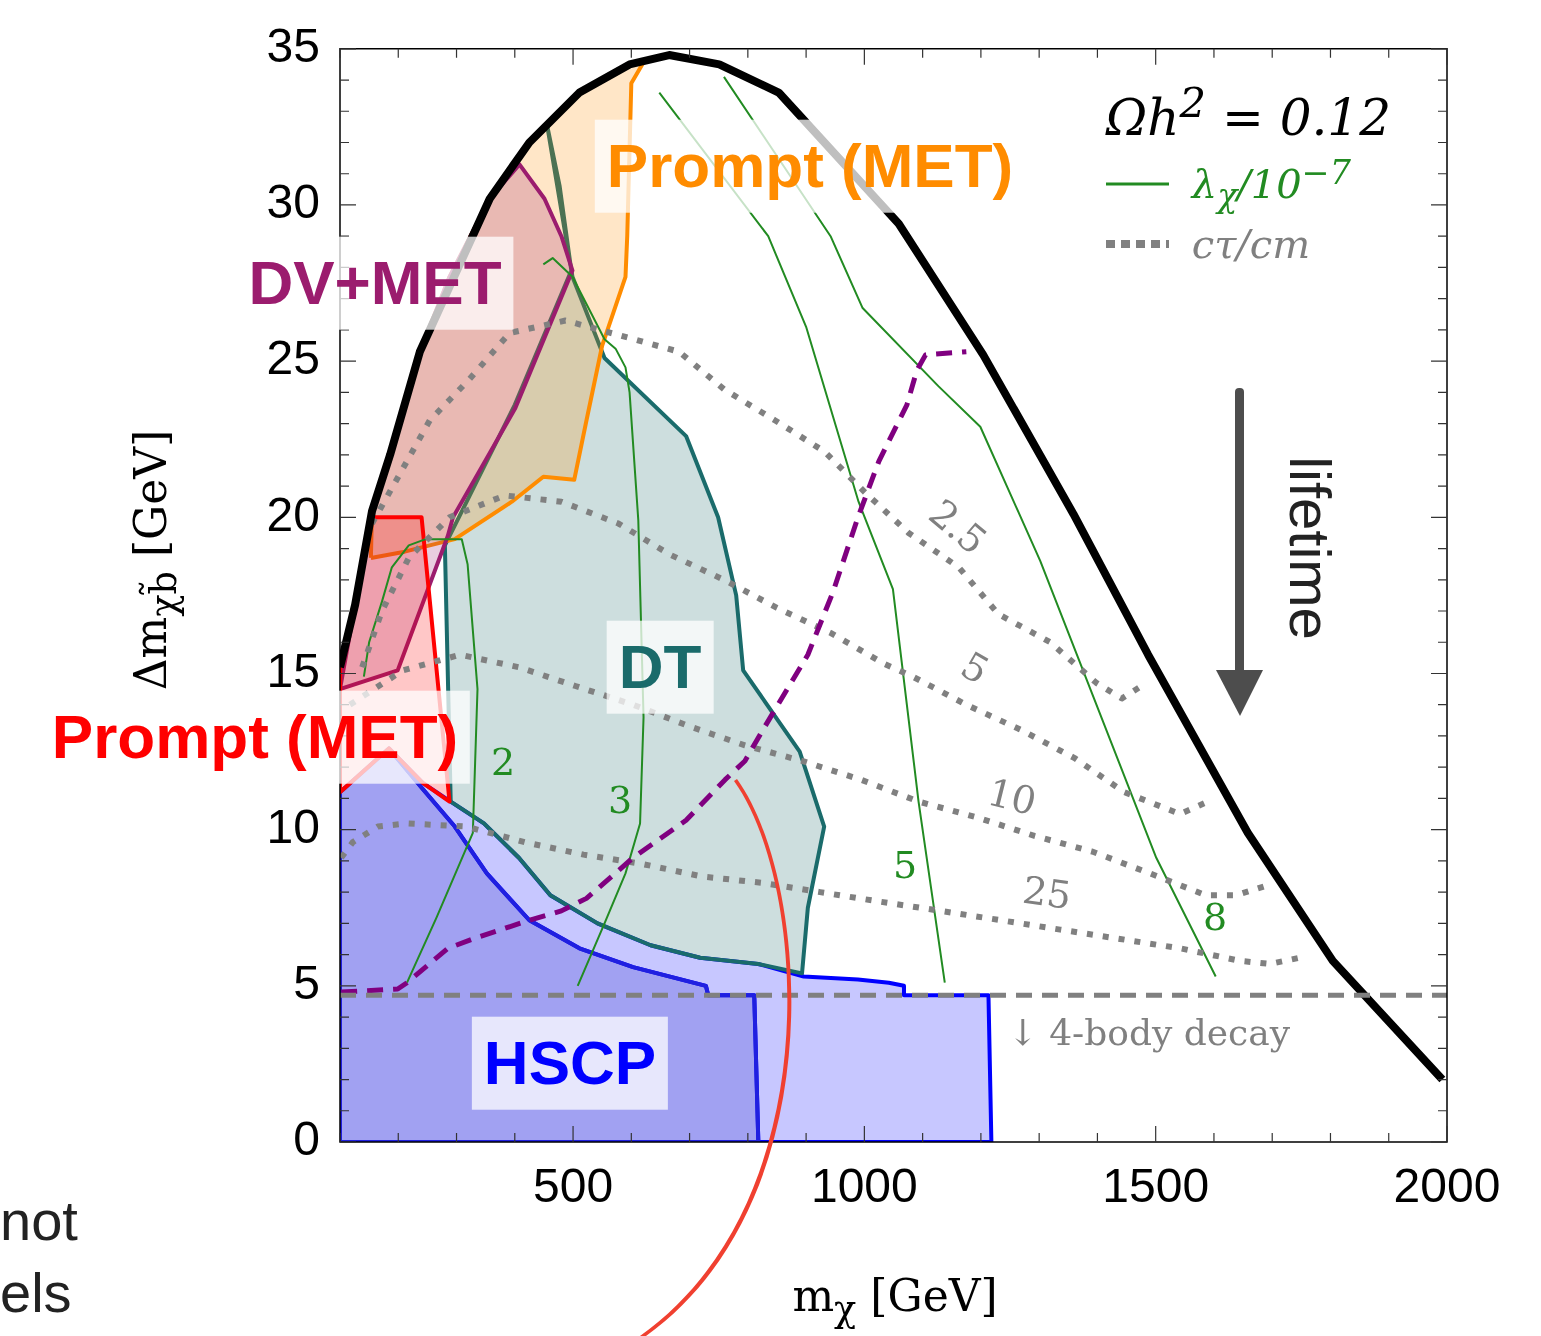 This screenshot has width=1541, height=1336. I want to click on annotation: HSCP, so click(570, 1063).